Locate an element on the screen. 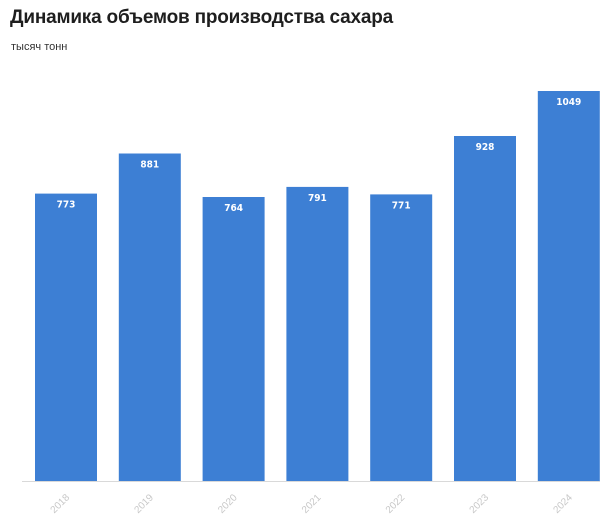 Image resolution: width=607 pixels, height=524 pixels. bar-value-label-2018: 773 is located at coordinates (66, 205).